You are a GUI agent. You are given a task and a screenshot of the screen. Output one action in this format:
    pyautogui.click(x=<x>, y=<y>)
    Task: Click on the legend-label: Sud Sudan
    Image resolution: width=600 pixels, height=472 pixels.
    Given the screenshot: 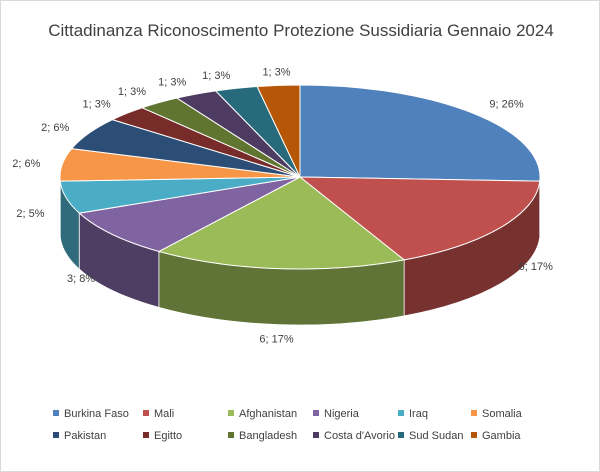 What is the action you would take?
    pyautogui.click(x=436, y=436)
    